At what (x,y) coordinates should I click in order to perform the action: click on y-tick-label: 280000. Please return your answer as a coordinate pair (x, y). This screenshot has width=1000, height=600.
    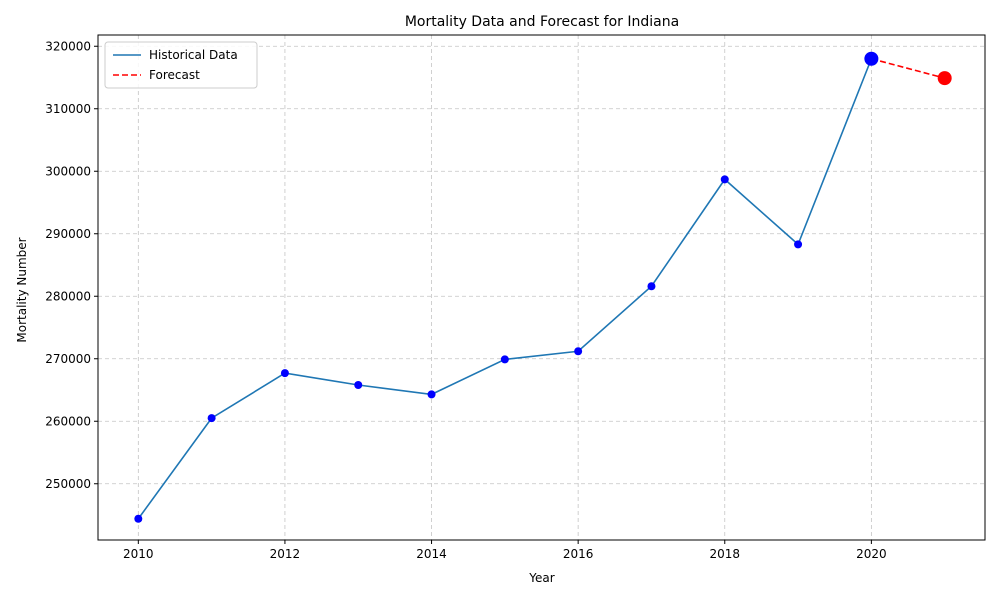
    Looking at the image, I should click on (68, 296).